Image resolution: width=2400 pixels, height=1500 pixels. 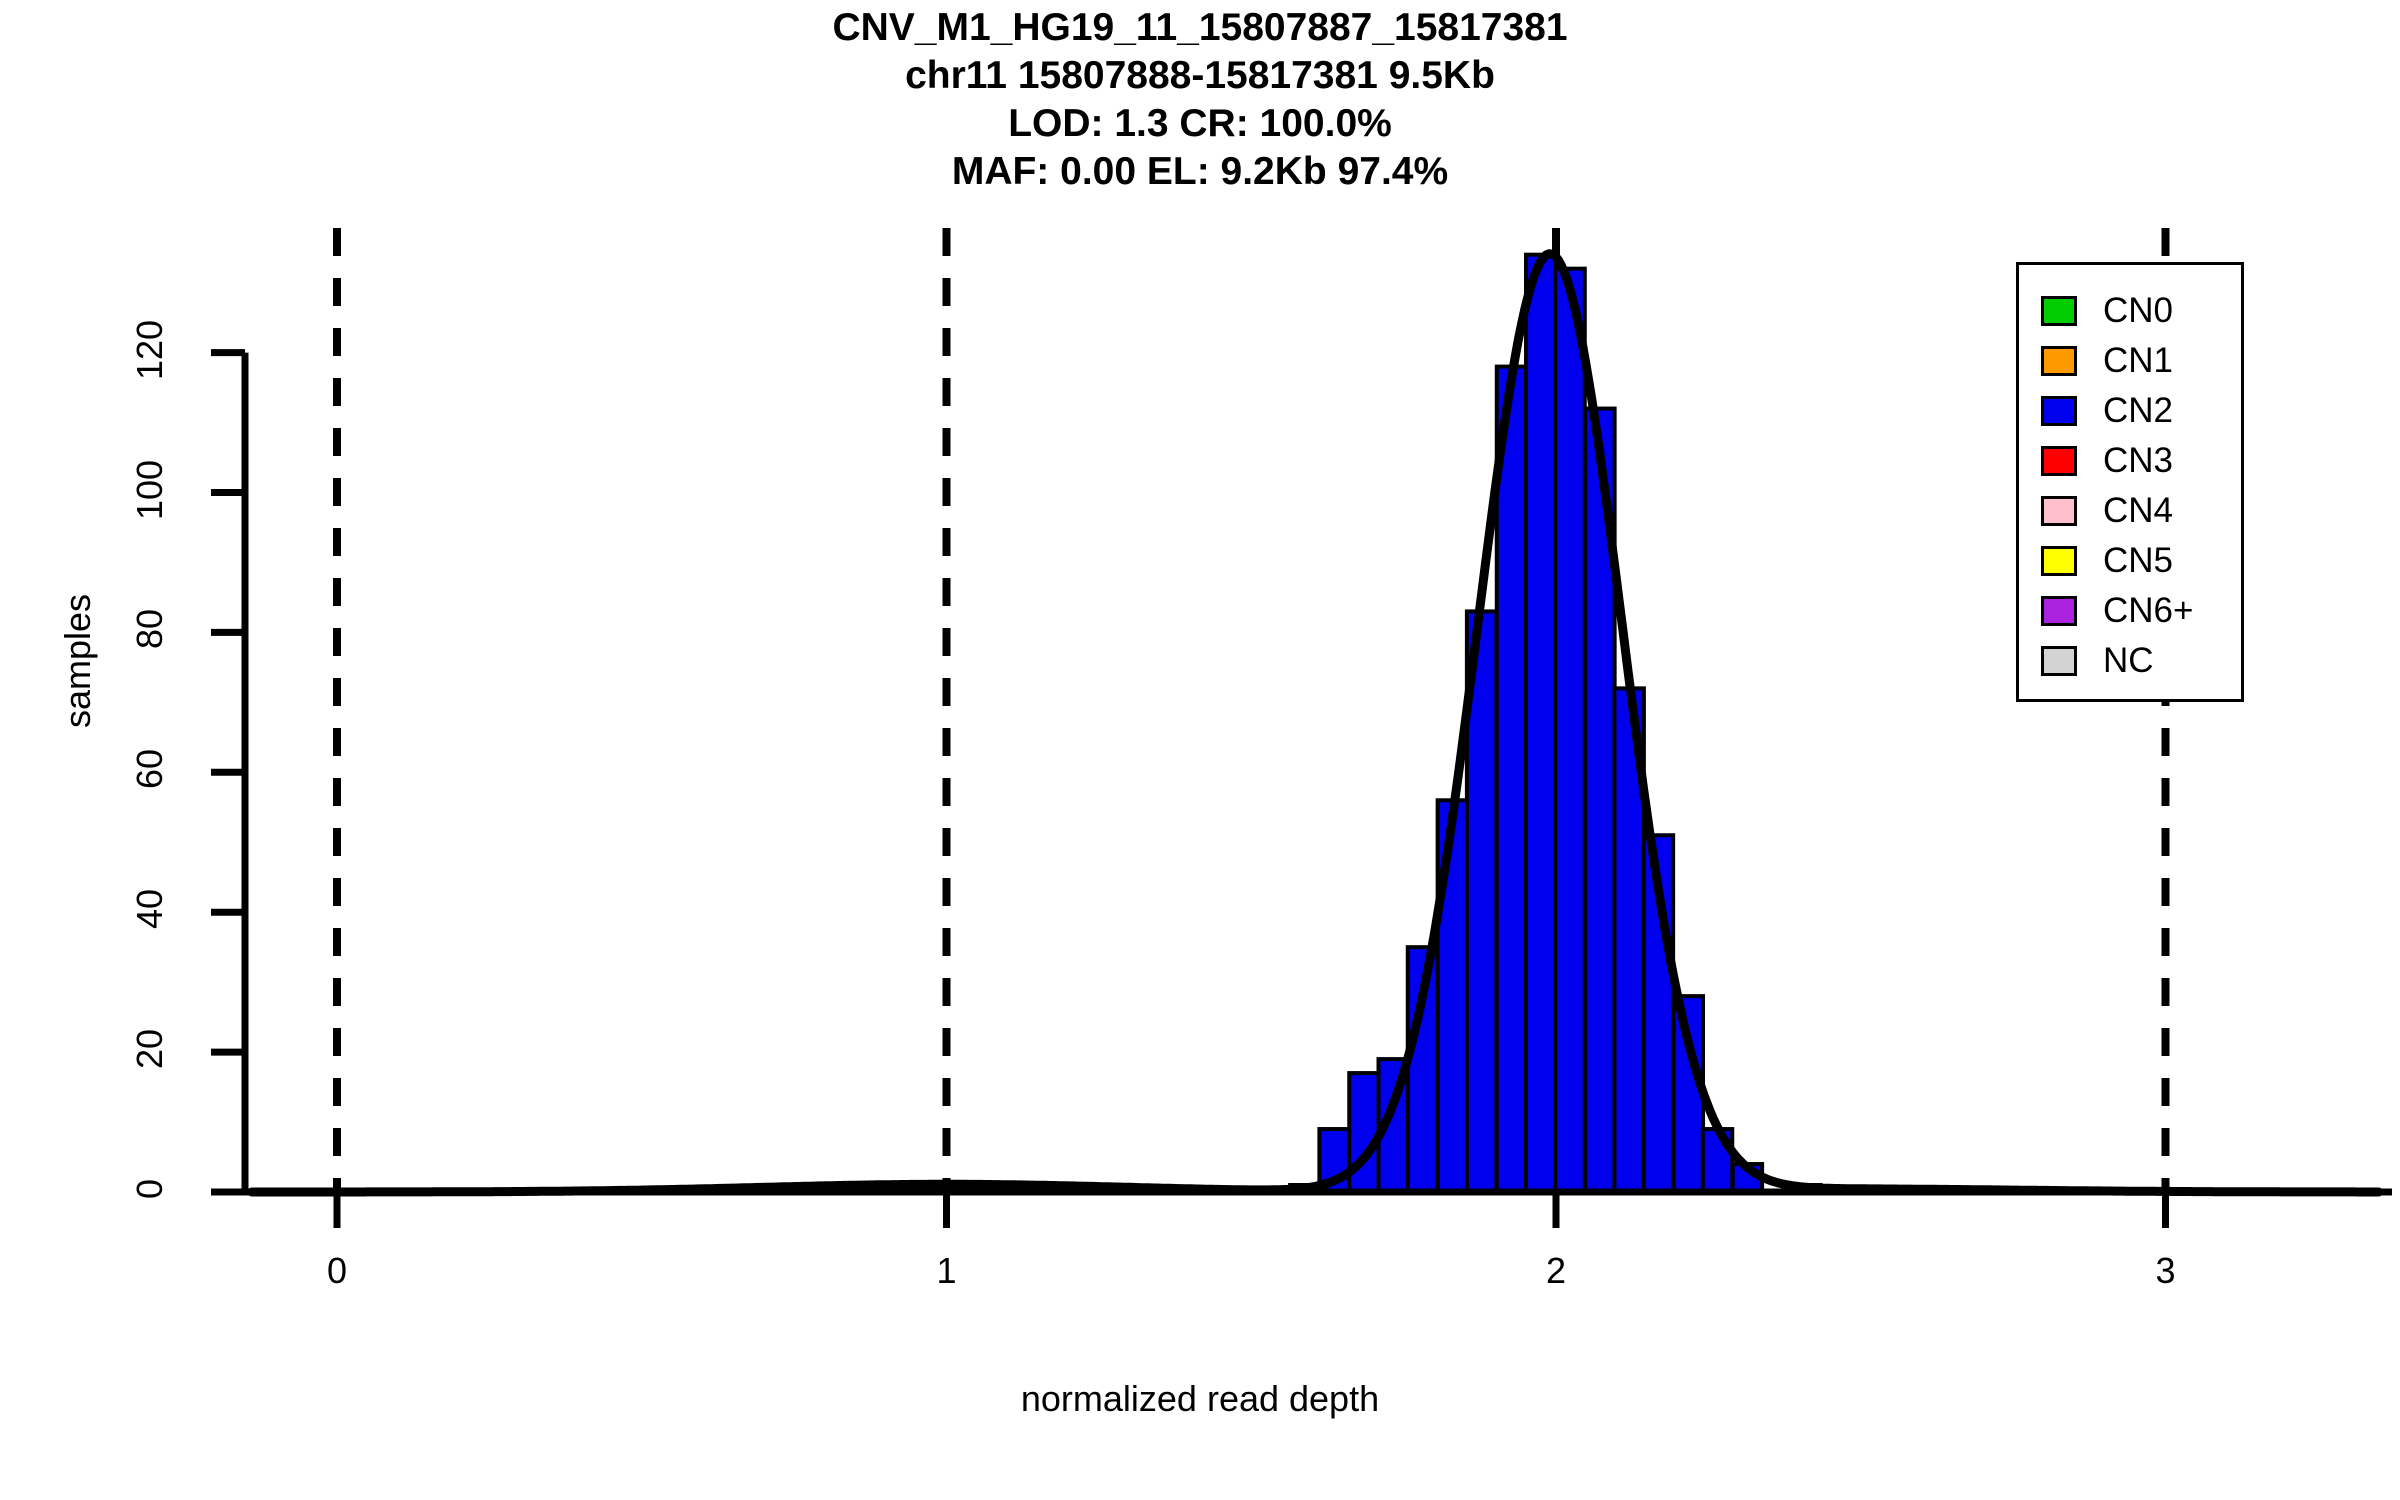 I want to click on legend-label: CN2, so click(x=2138, y=410).